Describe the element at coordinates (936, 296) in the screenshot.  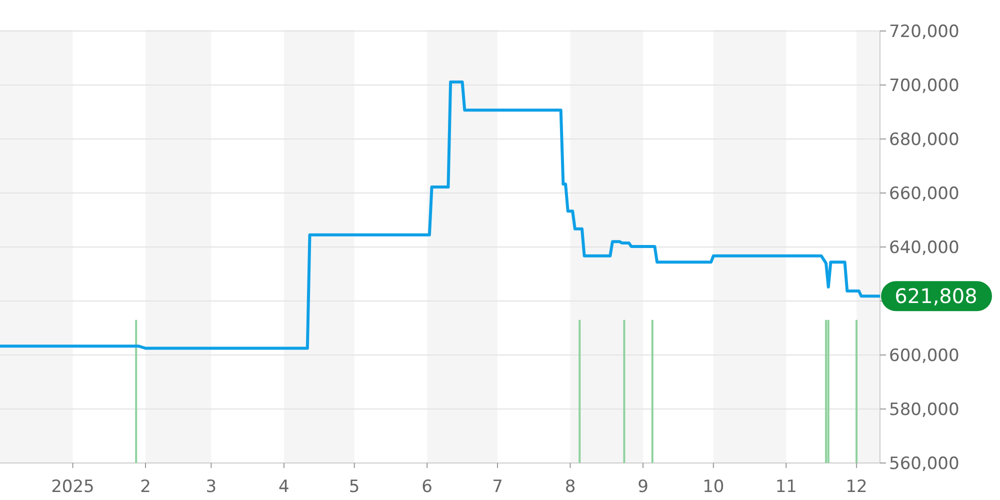
I see `annotation: 621,808` at that location.